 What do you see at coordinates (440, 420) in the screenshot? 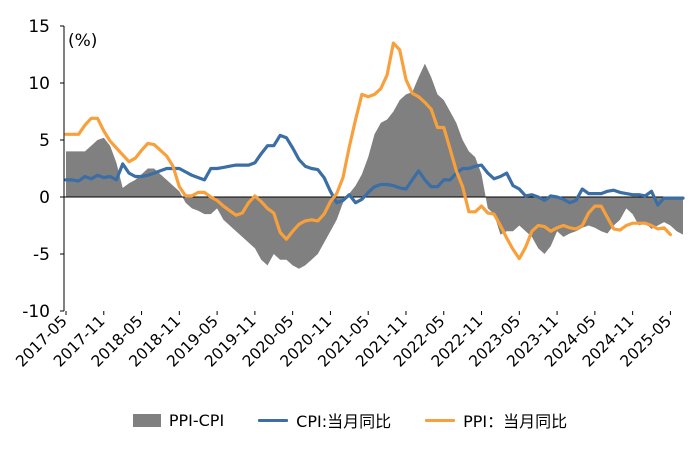
I see `legend-swatch-ppi` at bounding box center [440, 420].